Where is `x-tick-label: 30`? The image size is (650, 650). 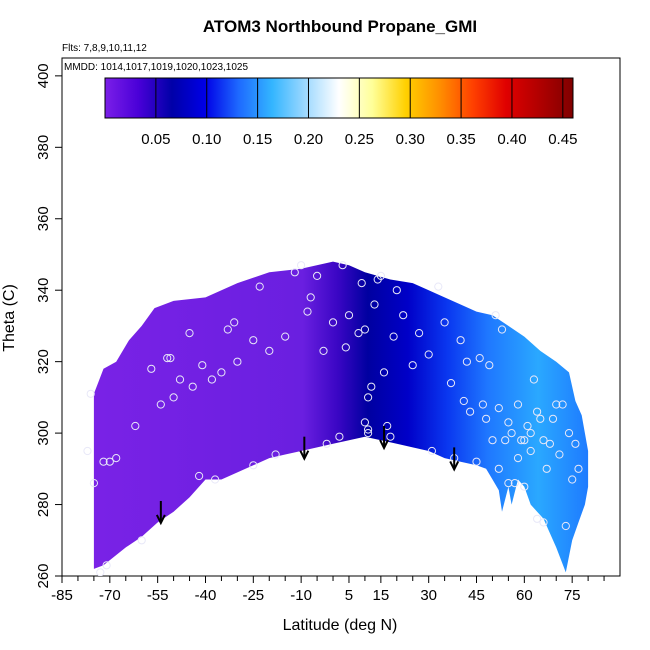 x-tick-label: 30 is located at coordinates (428, 595).